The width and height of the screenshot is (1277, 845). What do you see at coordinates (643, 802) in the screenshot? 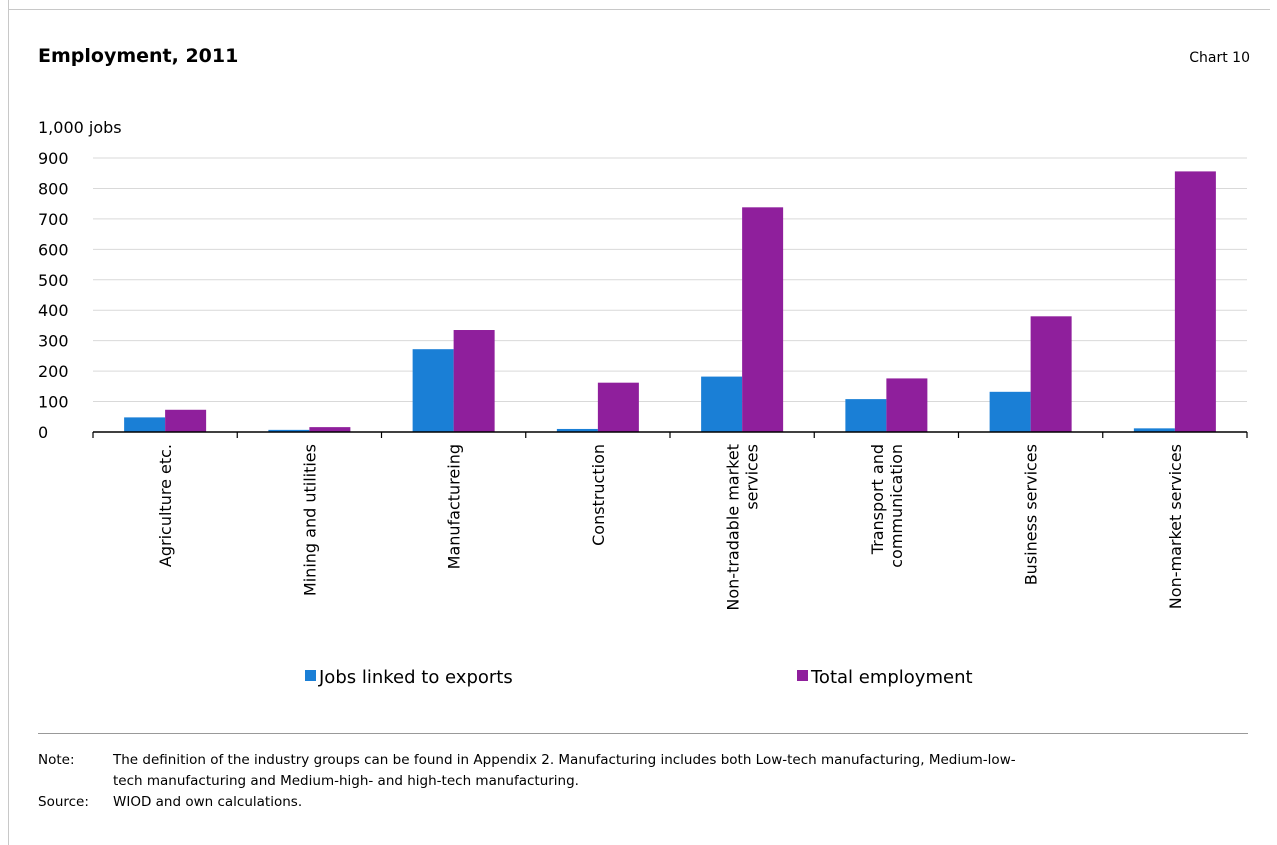
I see `source-row: Source: WIOD and own calculations.` at bounding box center [643, 802].